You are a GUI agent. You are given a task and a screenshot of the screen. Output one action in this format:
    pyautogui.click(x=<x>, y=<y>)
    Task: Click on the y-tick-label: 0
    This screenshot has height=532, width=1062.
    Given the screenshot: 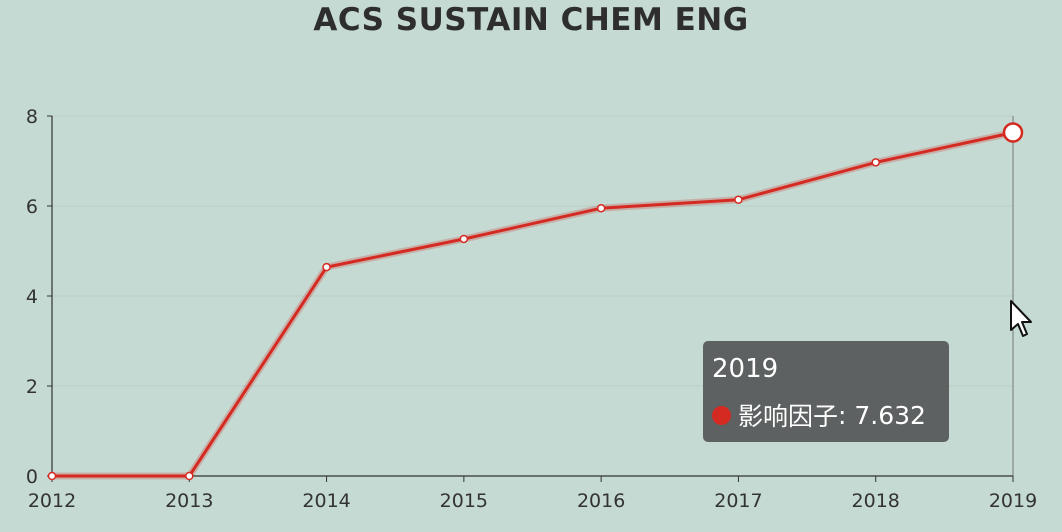 What is the action you would take?
    pyautogui.click(x=32, y=477)
    